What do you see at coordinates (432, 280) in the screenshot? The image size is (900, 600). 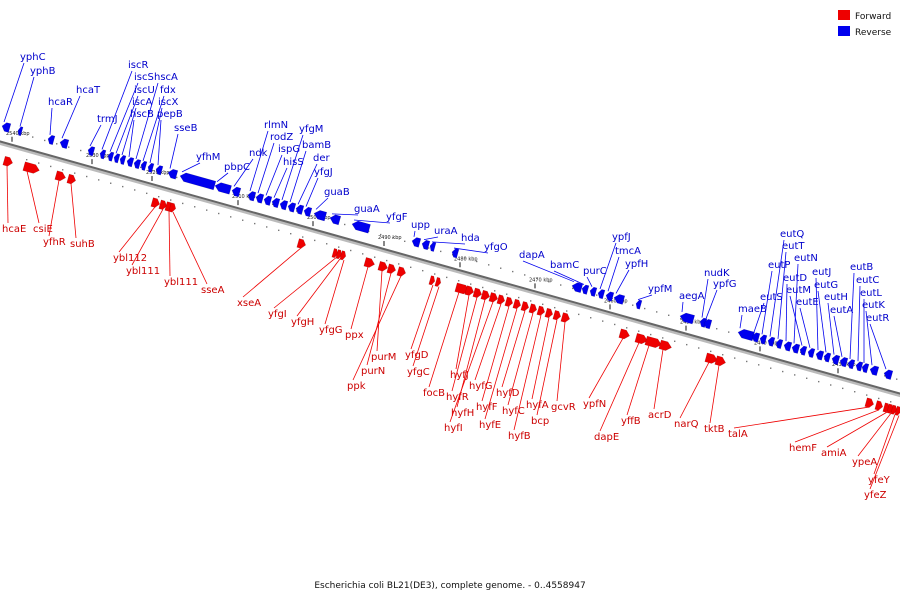 I see `gene-yfgD-forward` at bounding box center [432, 280].